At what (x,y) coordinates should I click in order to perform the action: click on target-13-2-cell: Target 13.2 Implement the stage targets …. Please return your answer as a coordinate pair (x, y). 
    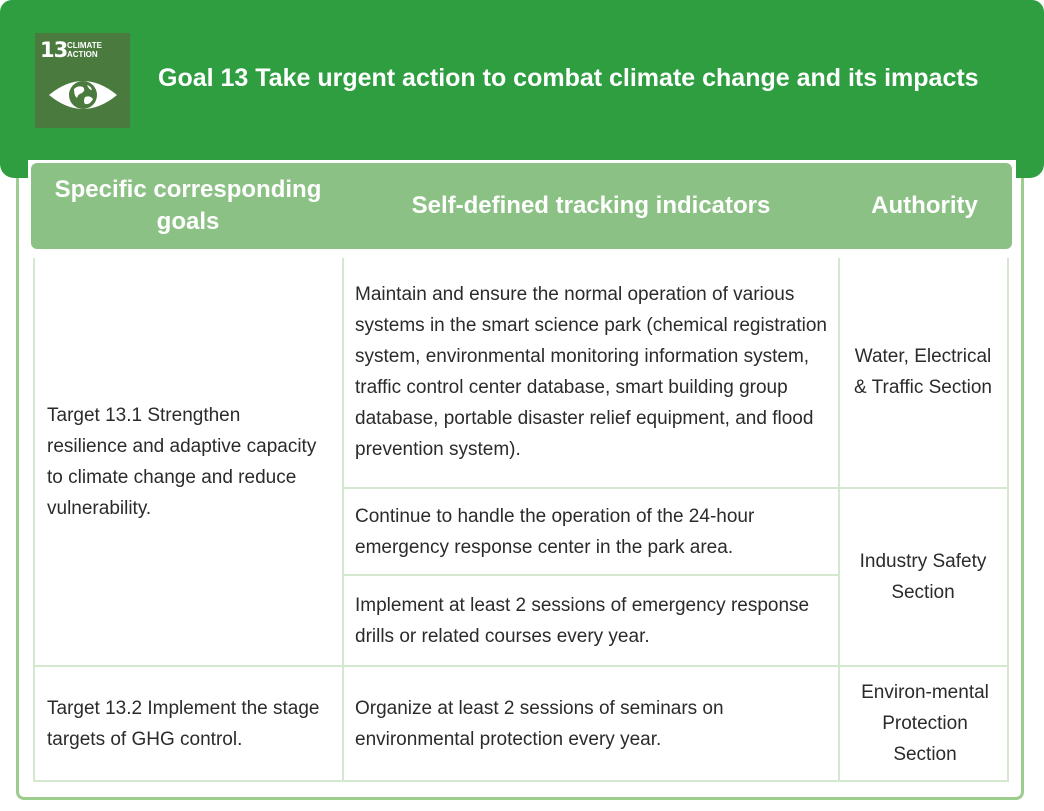
    Looking at the image, I should click on (189, 723).